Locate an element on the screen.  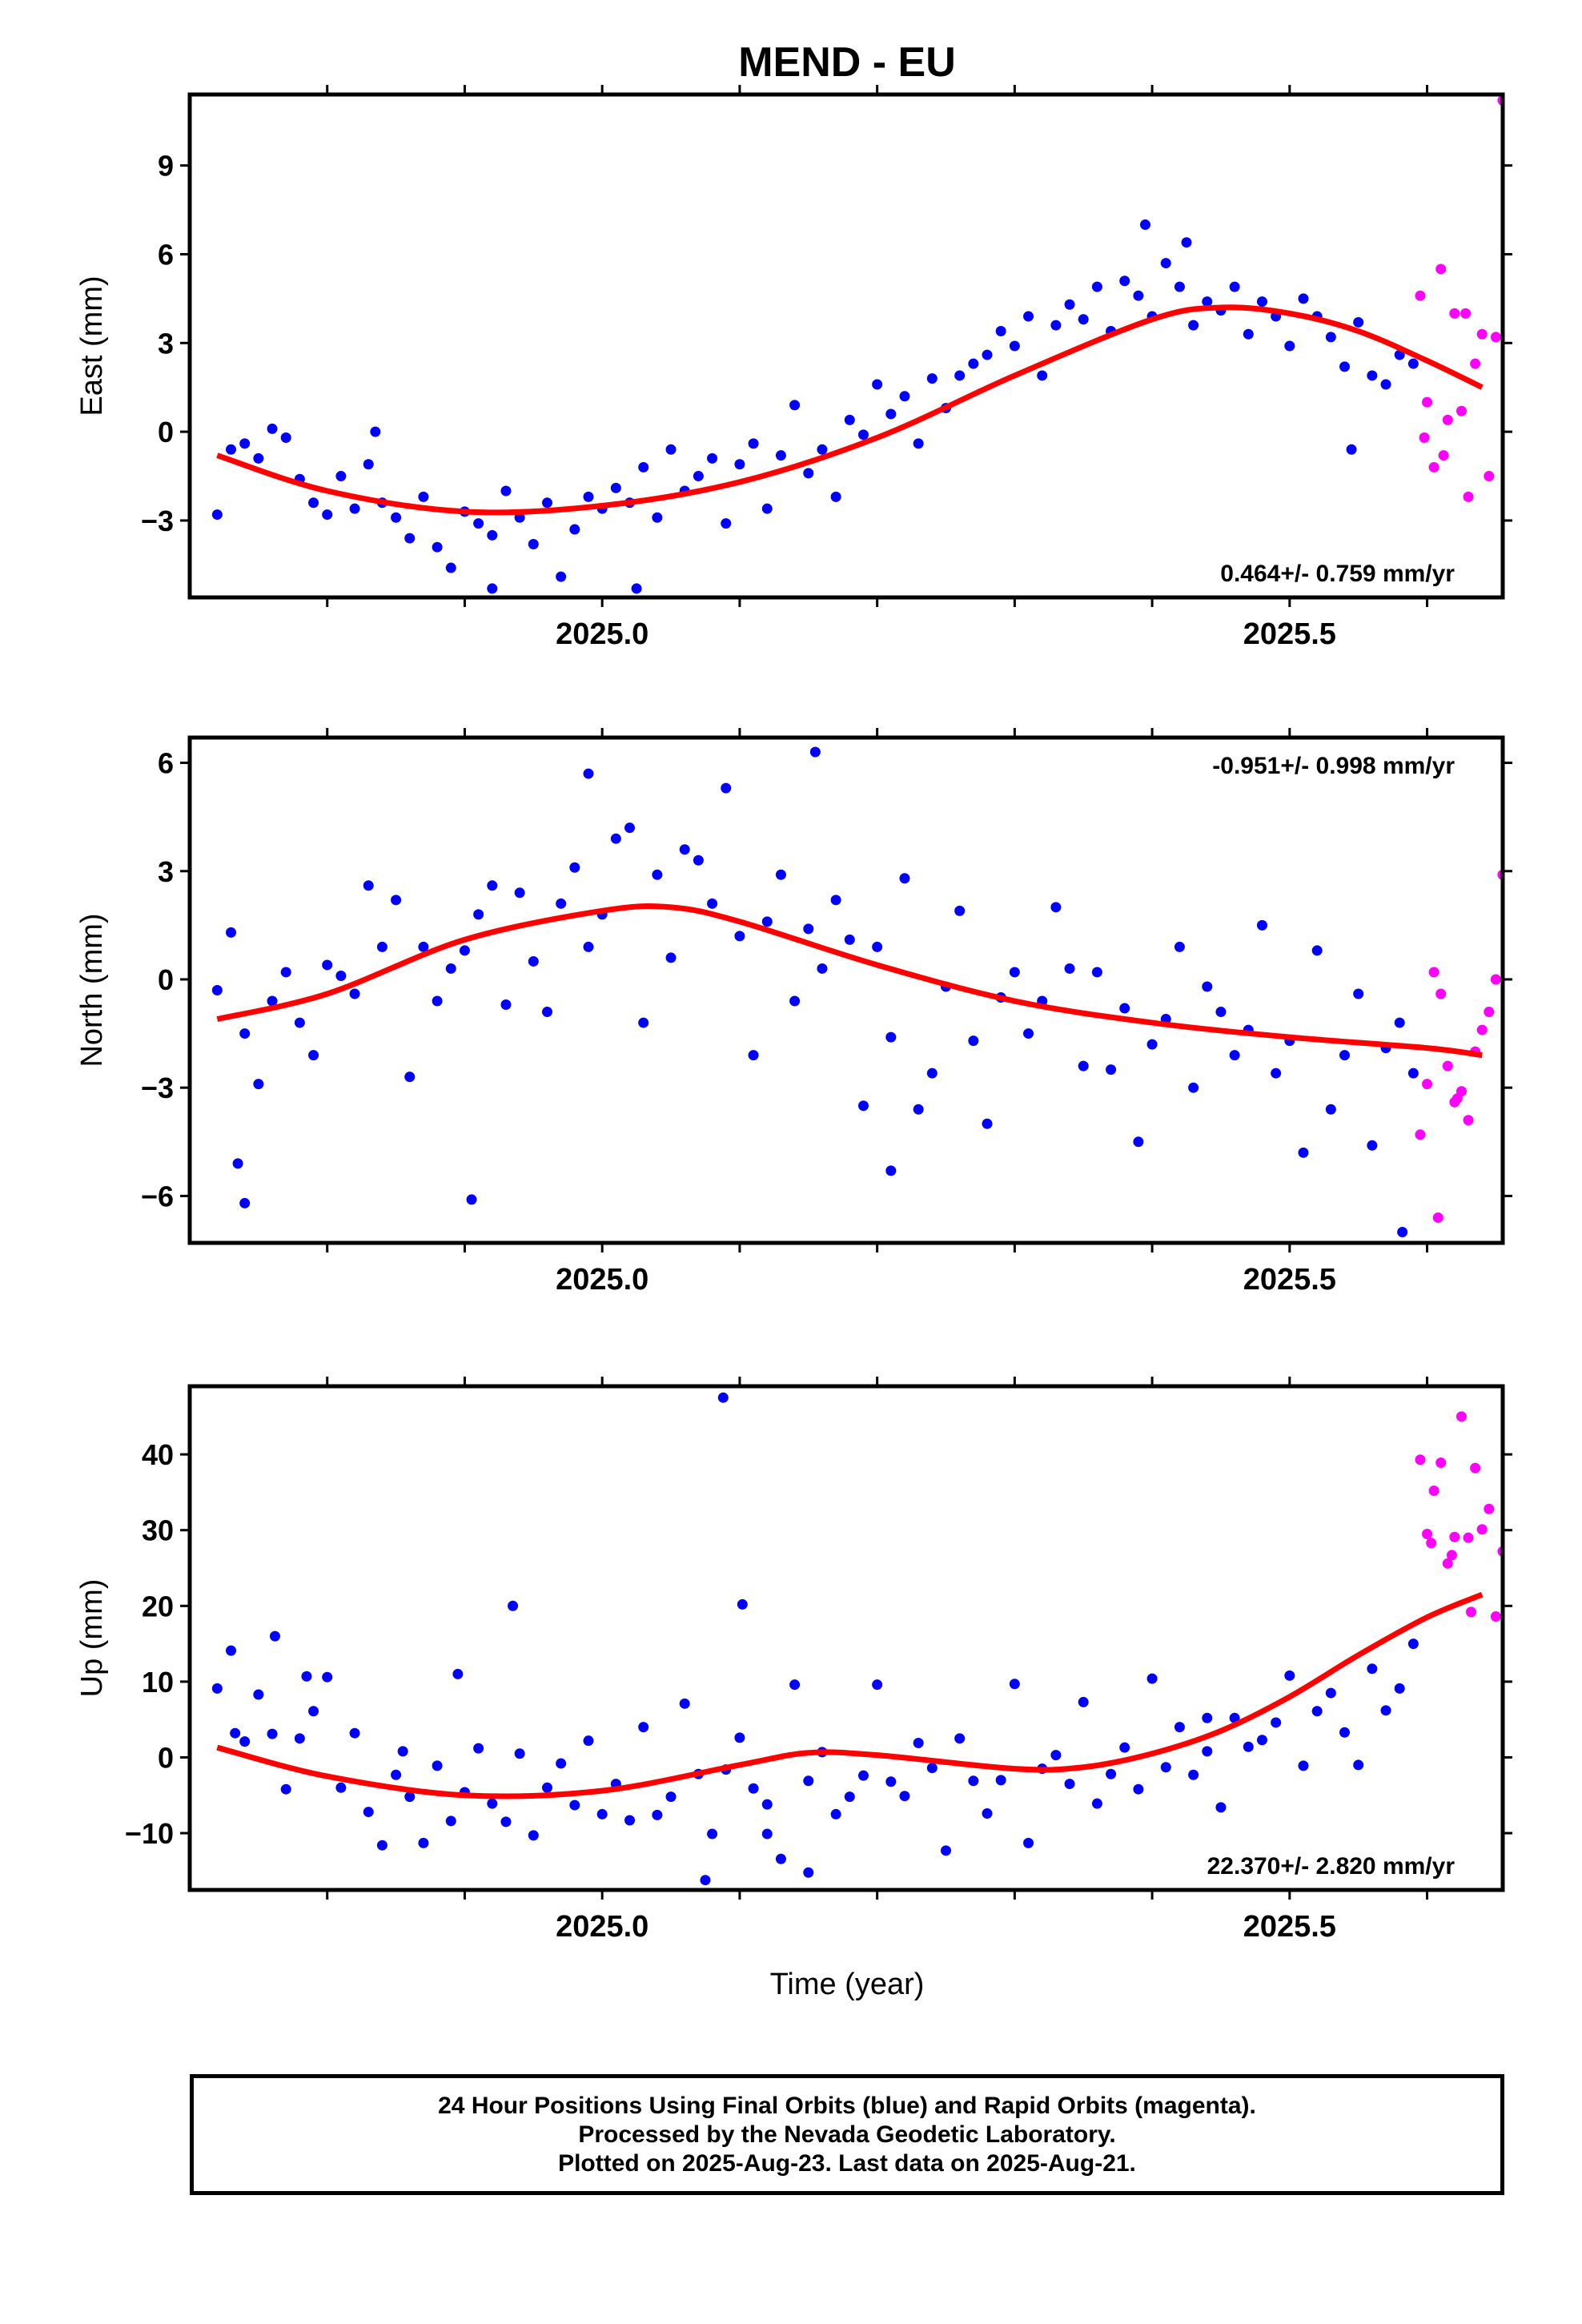
east-ylabel: East (mm) is located at coordinates (92, 345).